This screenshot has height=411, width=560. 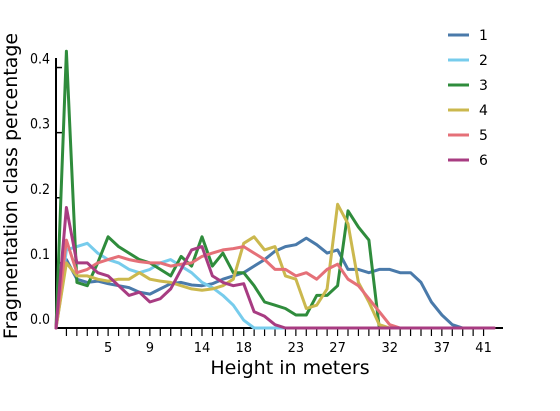 What do you see at coordinates (202, 348) in the screenshot?
I see `x-tick-label: 14` at bounding box center [202, 348].